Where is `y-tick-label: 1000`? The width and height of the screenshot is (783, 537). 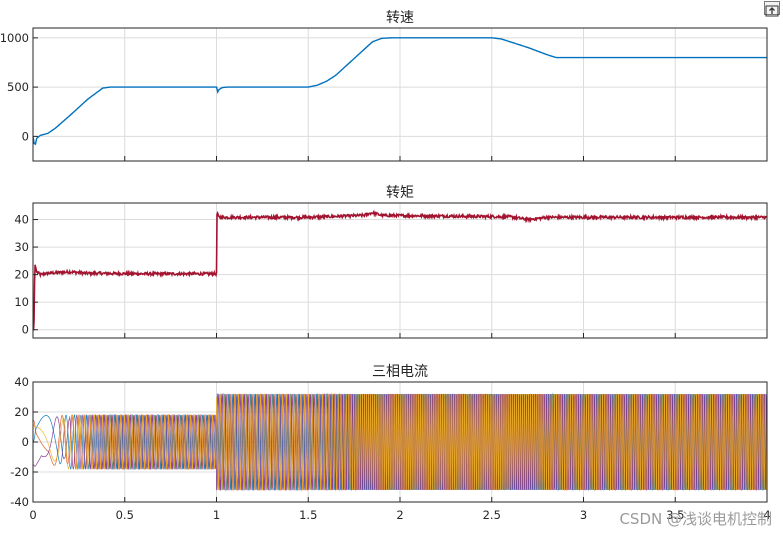
y-tick-label: 1000 is located at coordinates (14, 38).